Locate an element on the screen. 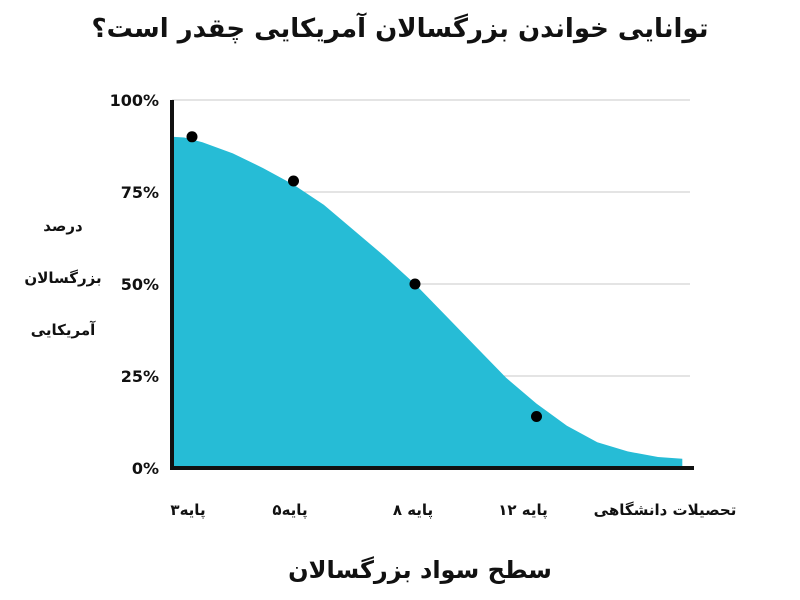 The height and width of the screenshot is (600, 800). x-tick-label: پایه ۱۲ is located at coordinates (523, 510).